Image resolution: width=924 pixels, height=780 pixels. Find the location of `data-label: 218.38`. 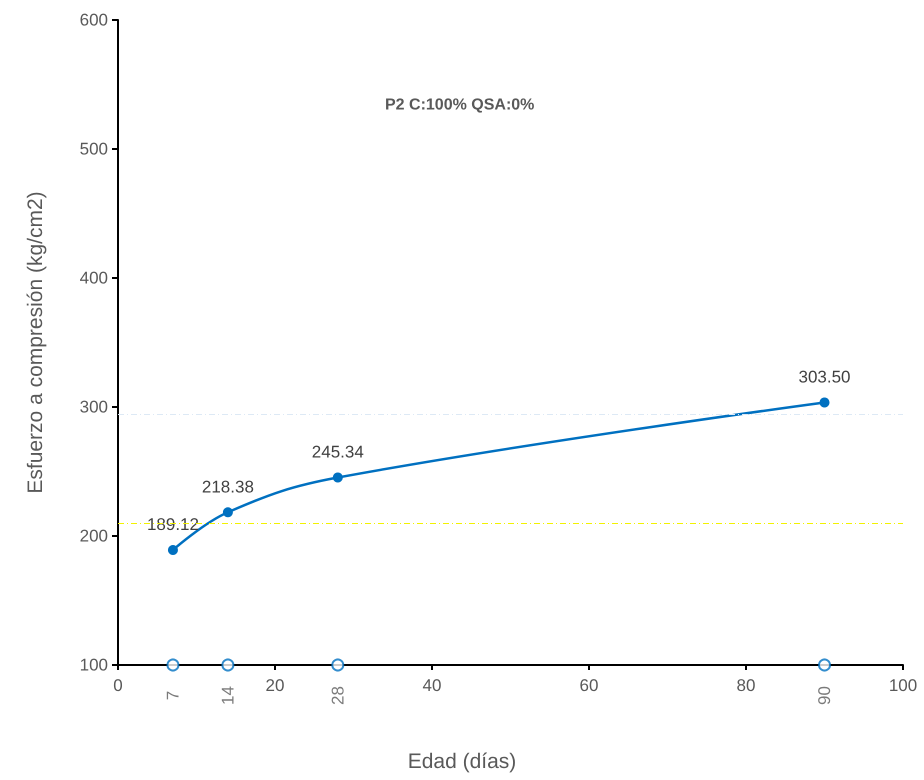

data-label: 218.38 is located at coordinates (228, 486).